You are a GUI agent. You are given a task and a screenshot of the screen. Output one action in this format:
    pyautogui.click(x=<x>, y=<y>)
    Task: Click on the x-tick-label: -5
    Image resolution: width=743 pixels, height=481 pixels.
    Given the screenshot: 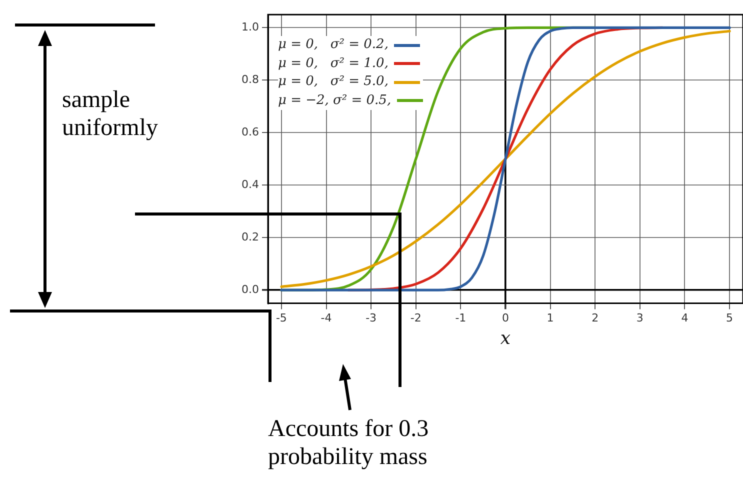 What is the action you would take?
    pyautogui.click(x=281, y=318)
    